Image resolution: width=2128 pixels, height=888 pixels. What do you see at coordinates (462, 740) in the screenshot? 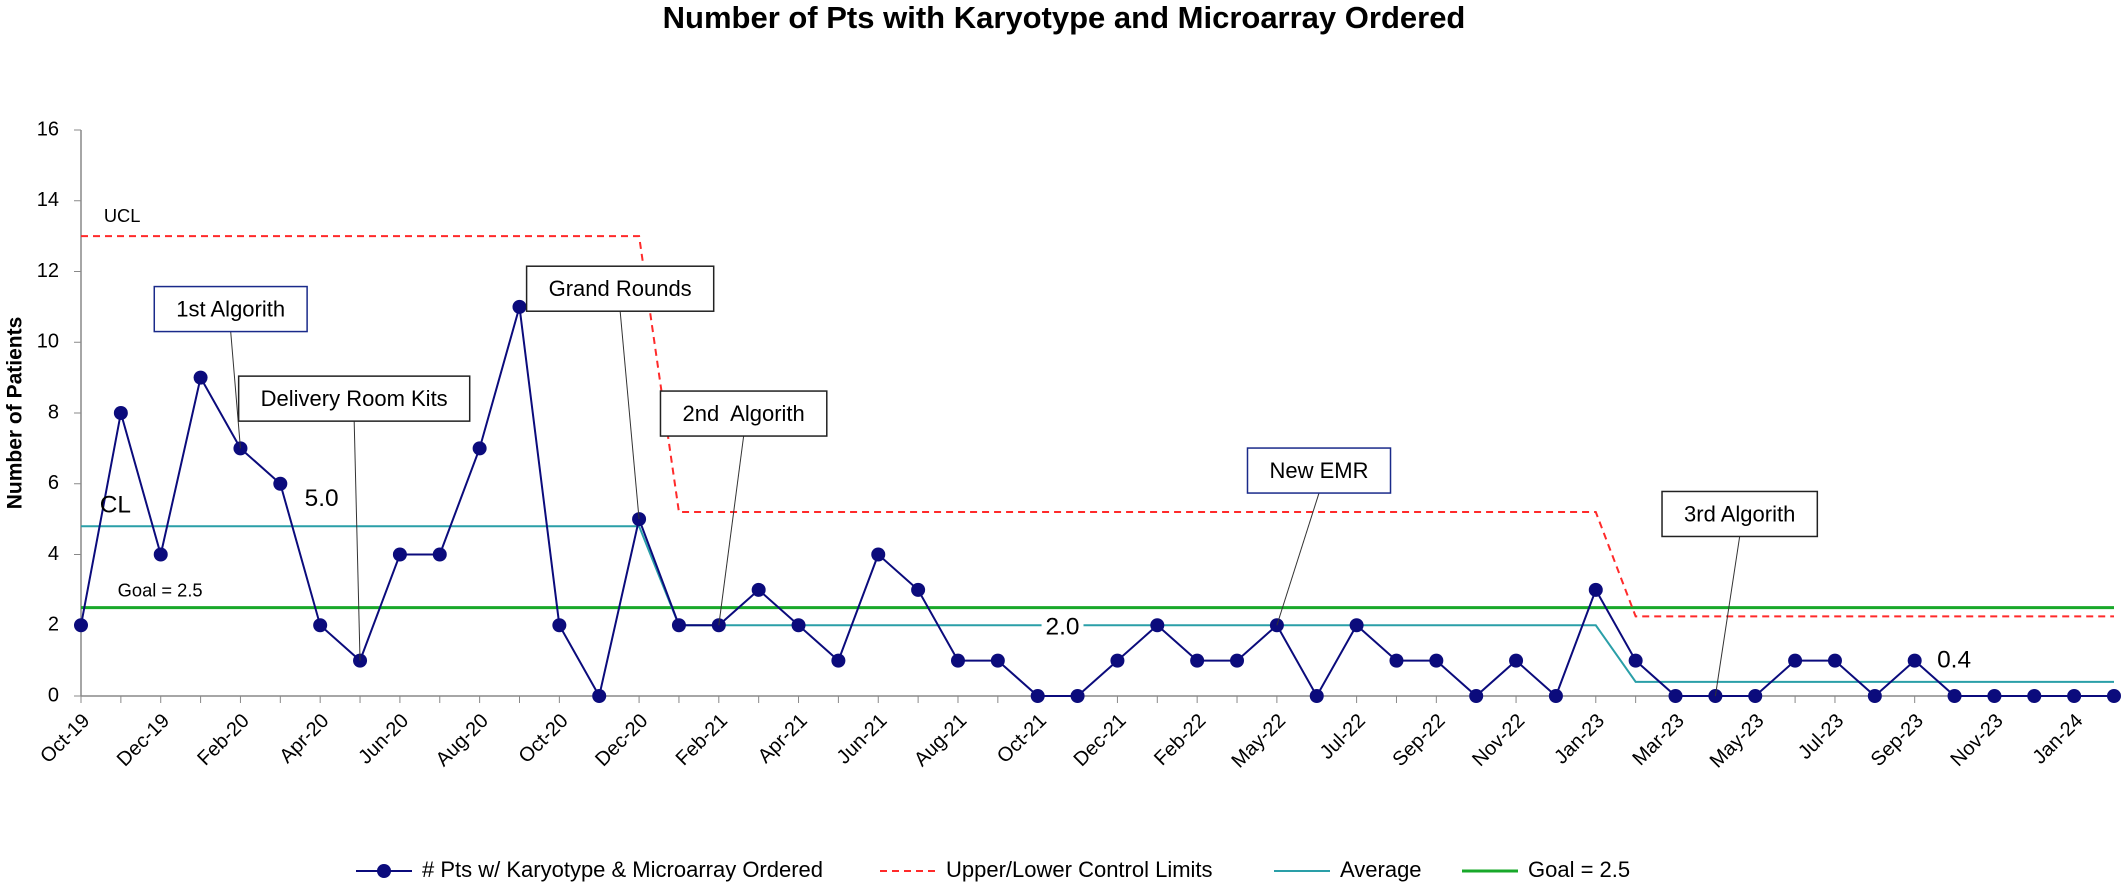
I see `x-tick-label: Aug-20` at bounding box center [462, 740].